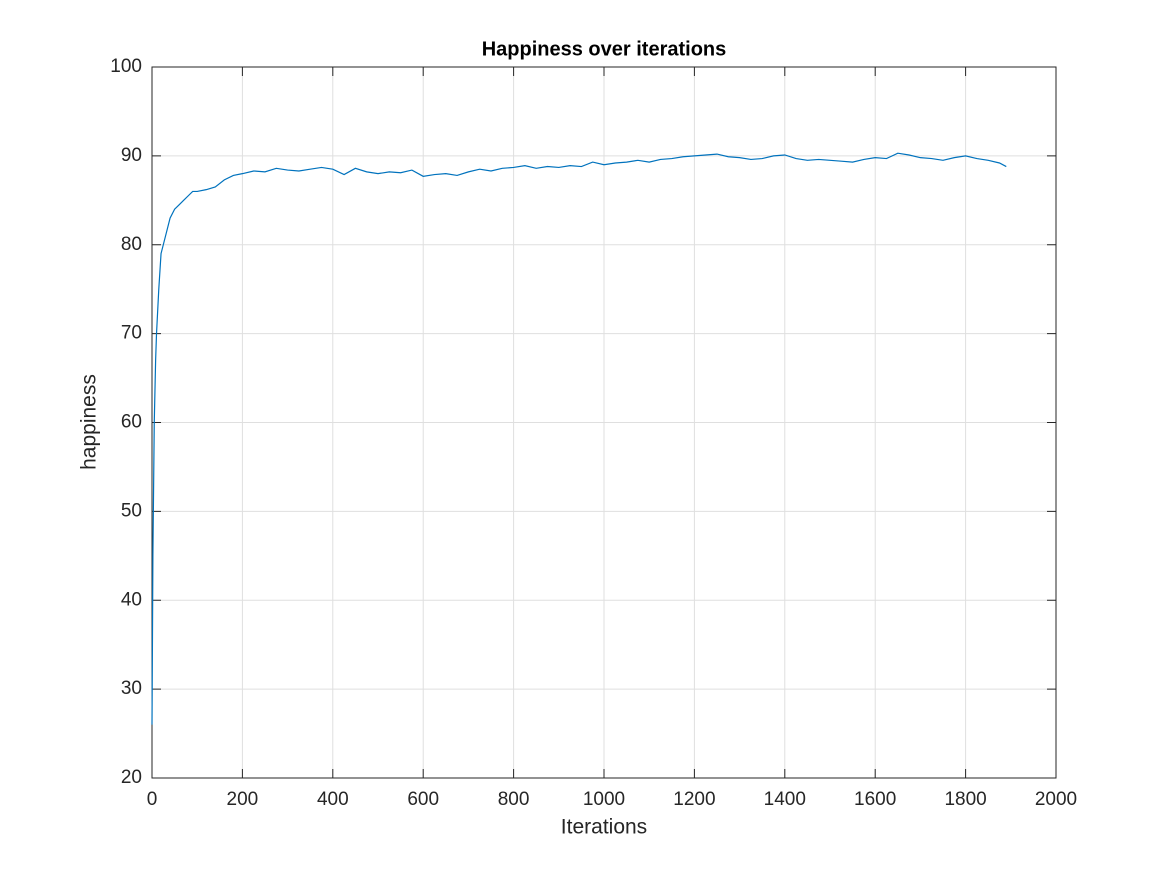 Image resolution: width=1167 pixels, height=875 pixels. What do you see at coordinates (126, 66) in the screenshot?
I see `y-tick-label: 100` at bounding box center [126, 66].